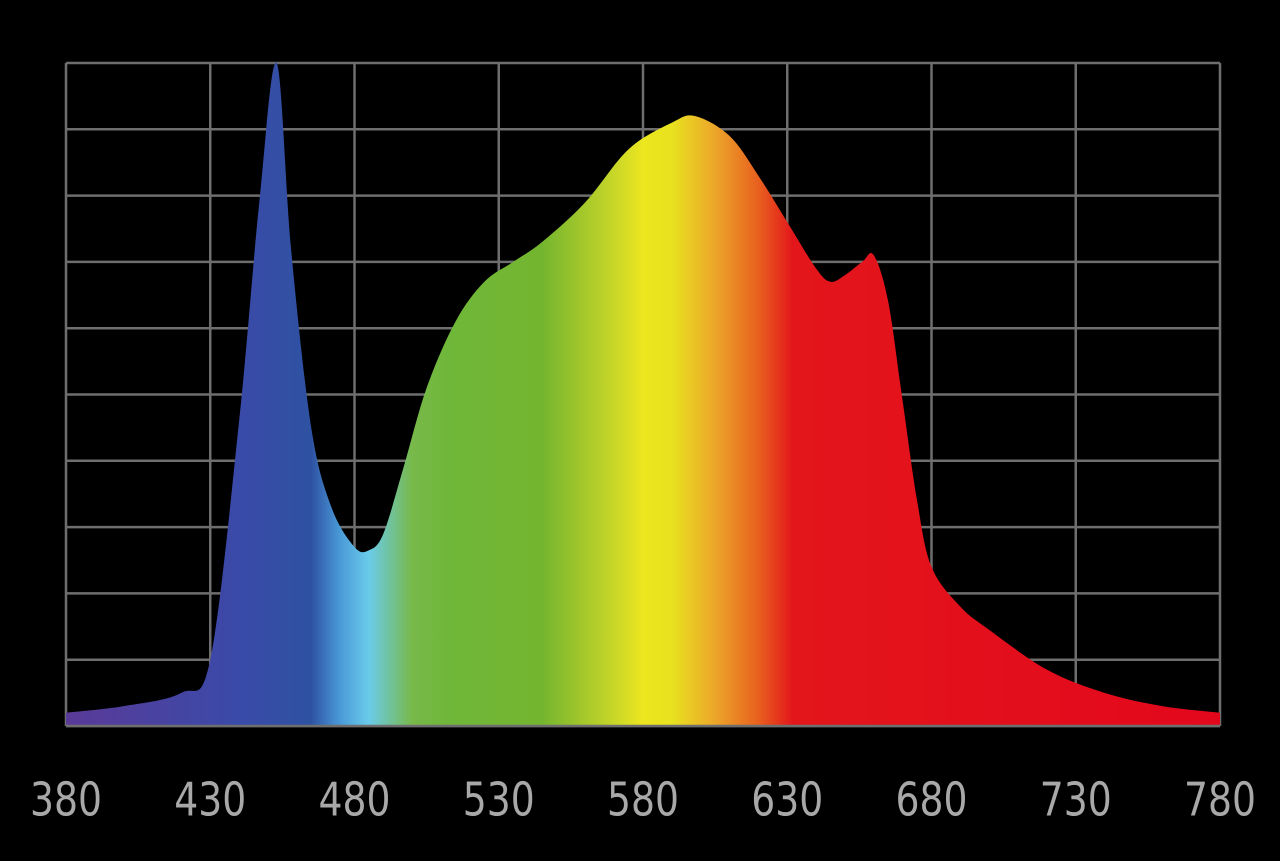 The height and width of the screenshot is (861, 1280). I want to click on x-tick-label: 630, so click(787, 800).